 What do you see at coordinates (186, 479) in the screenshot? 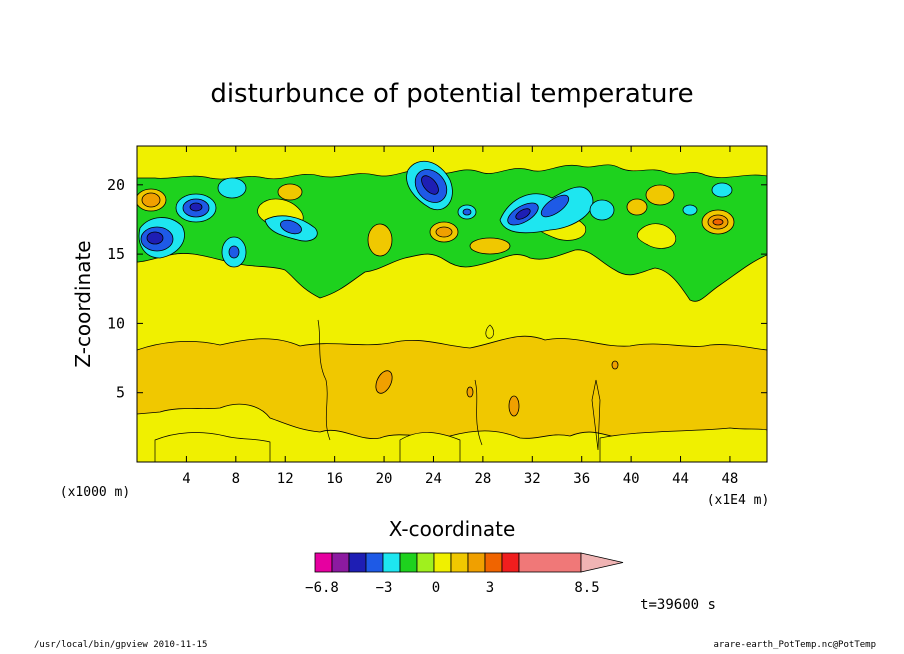
I see `x-tick-label: 4` at bounding box center [186, 479].